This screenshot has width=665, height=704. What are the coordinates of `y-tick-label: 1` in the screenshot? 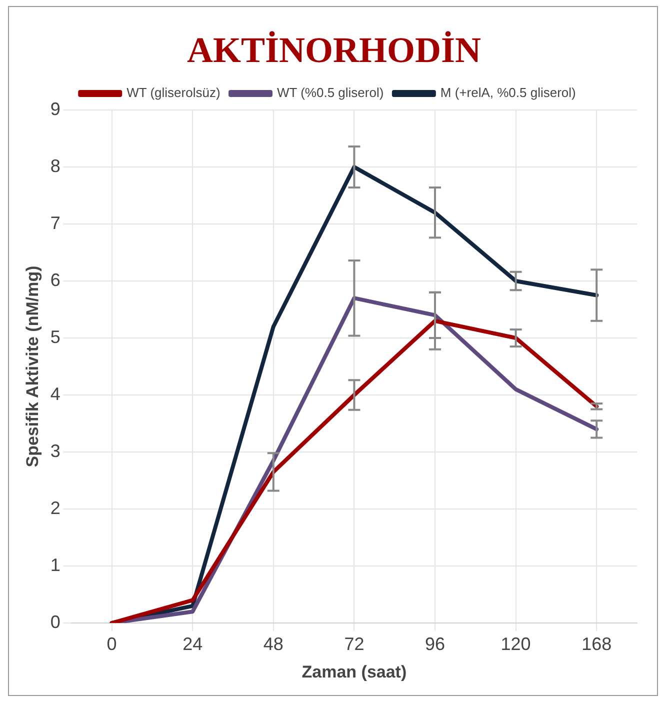 It's located at (55, 564).